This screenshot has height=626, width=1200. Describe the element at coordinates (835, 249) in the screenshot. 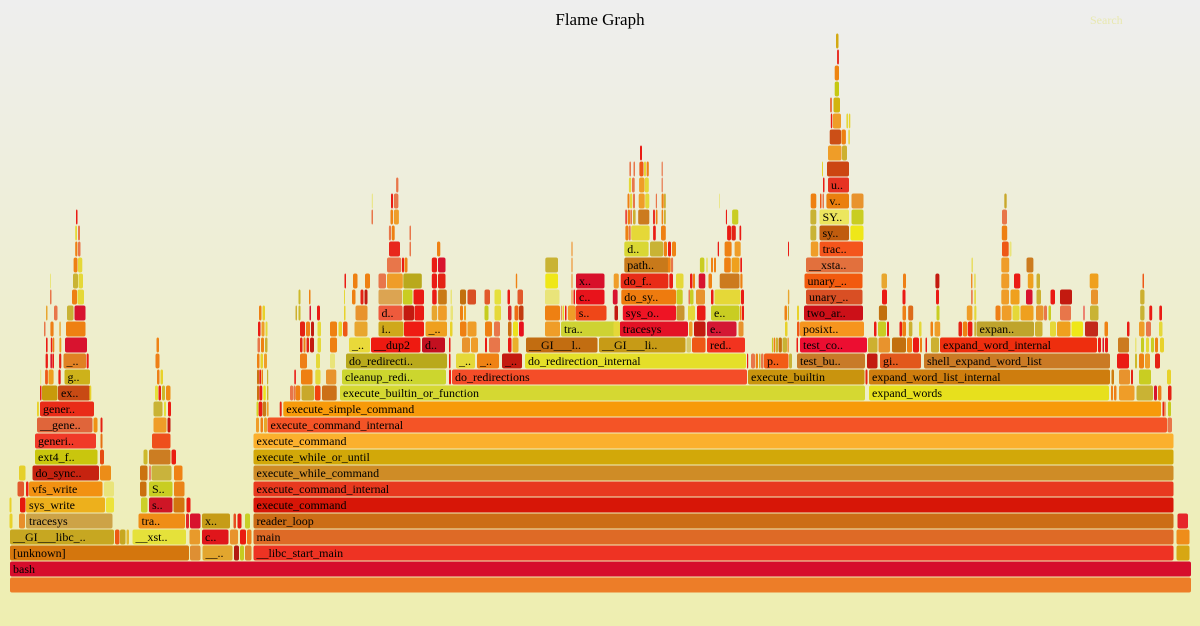

I see `svg-text: trac..` at that location.